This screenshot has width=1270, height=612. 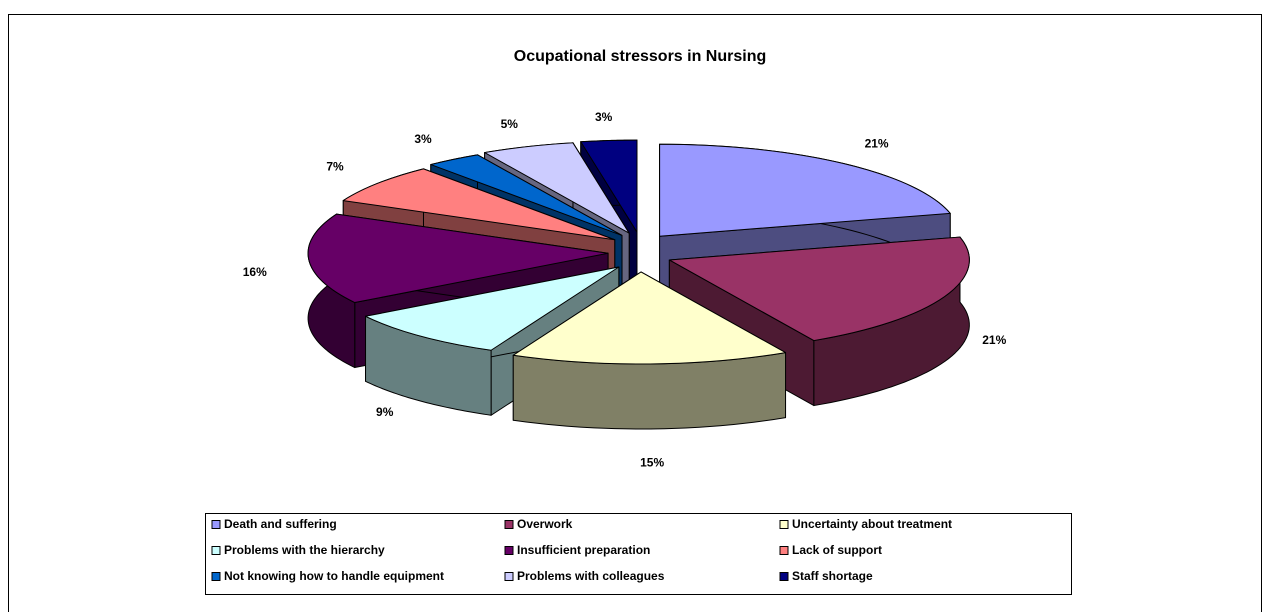 What do you see at coordinates (583, 550) in the screenshot?
I see `legend-label: Insufficient preparation` at bounding box center [583, 550].